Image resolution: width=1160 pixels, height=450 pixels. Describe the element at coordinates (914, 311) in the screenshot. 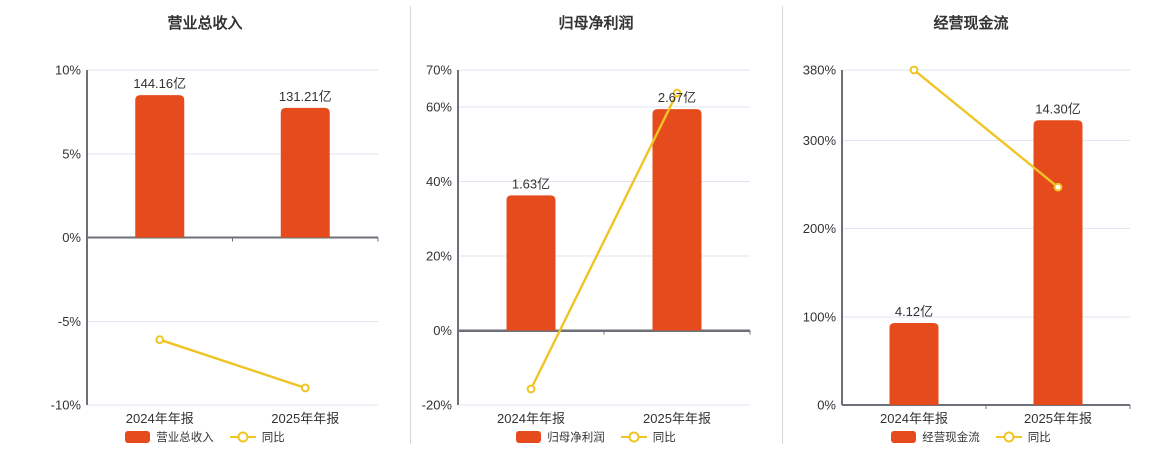

I see `bar-value-label: 4.12亿` at that location.